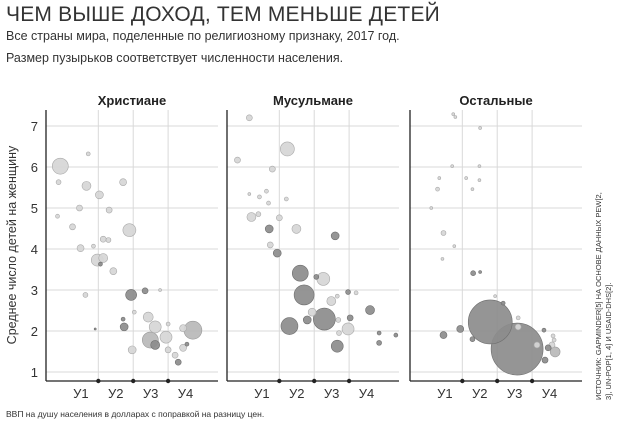  What do you see at coordinates (34, 249) in the screenshot?
I see `y-tick-label: 4` at bounding box center [34, 249].